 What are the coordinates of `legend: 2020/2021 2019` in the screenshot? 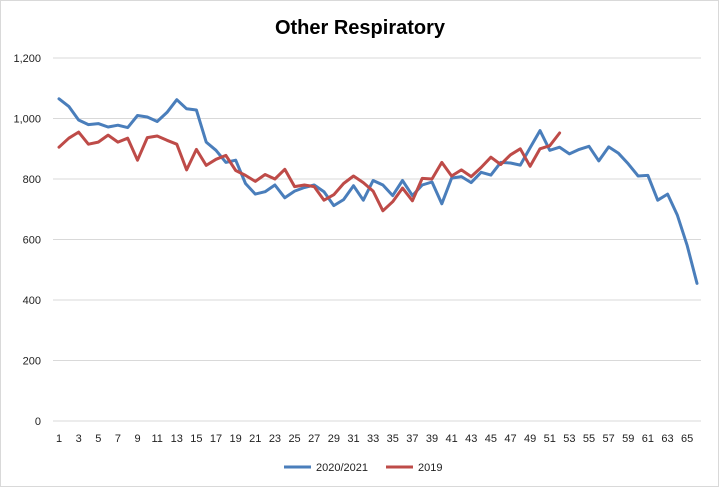 It's located at (363, 468).